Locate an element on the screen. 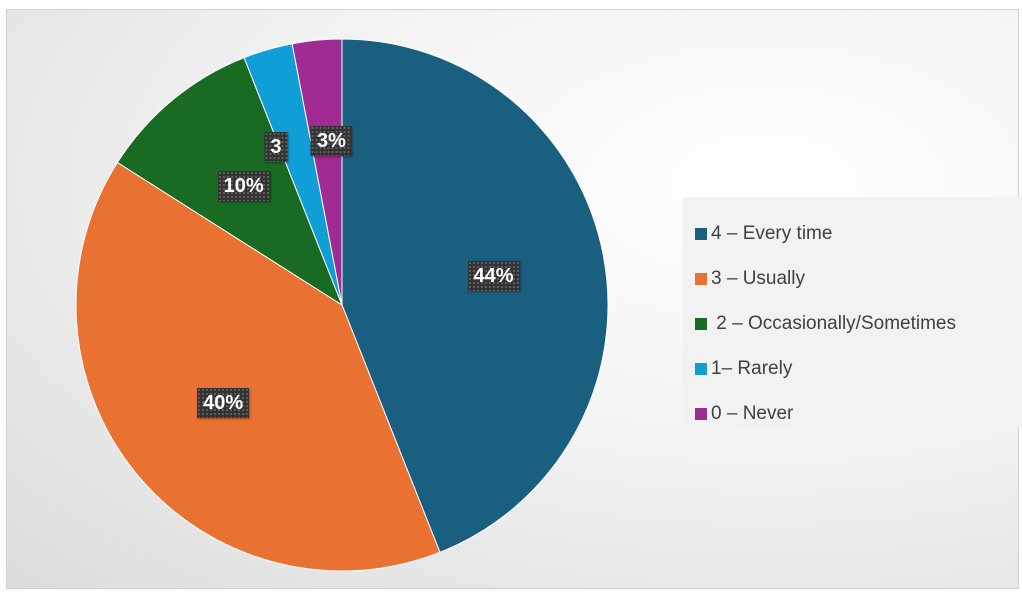 This screenshot has height=594, width=1022. legend-label: 3 – Usually is located at coordinates (758, 278).